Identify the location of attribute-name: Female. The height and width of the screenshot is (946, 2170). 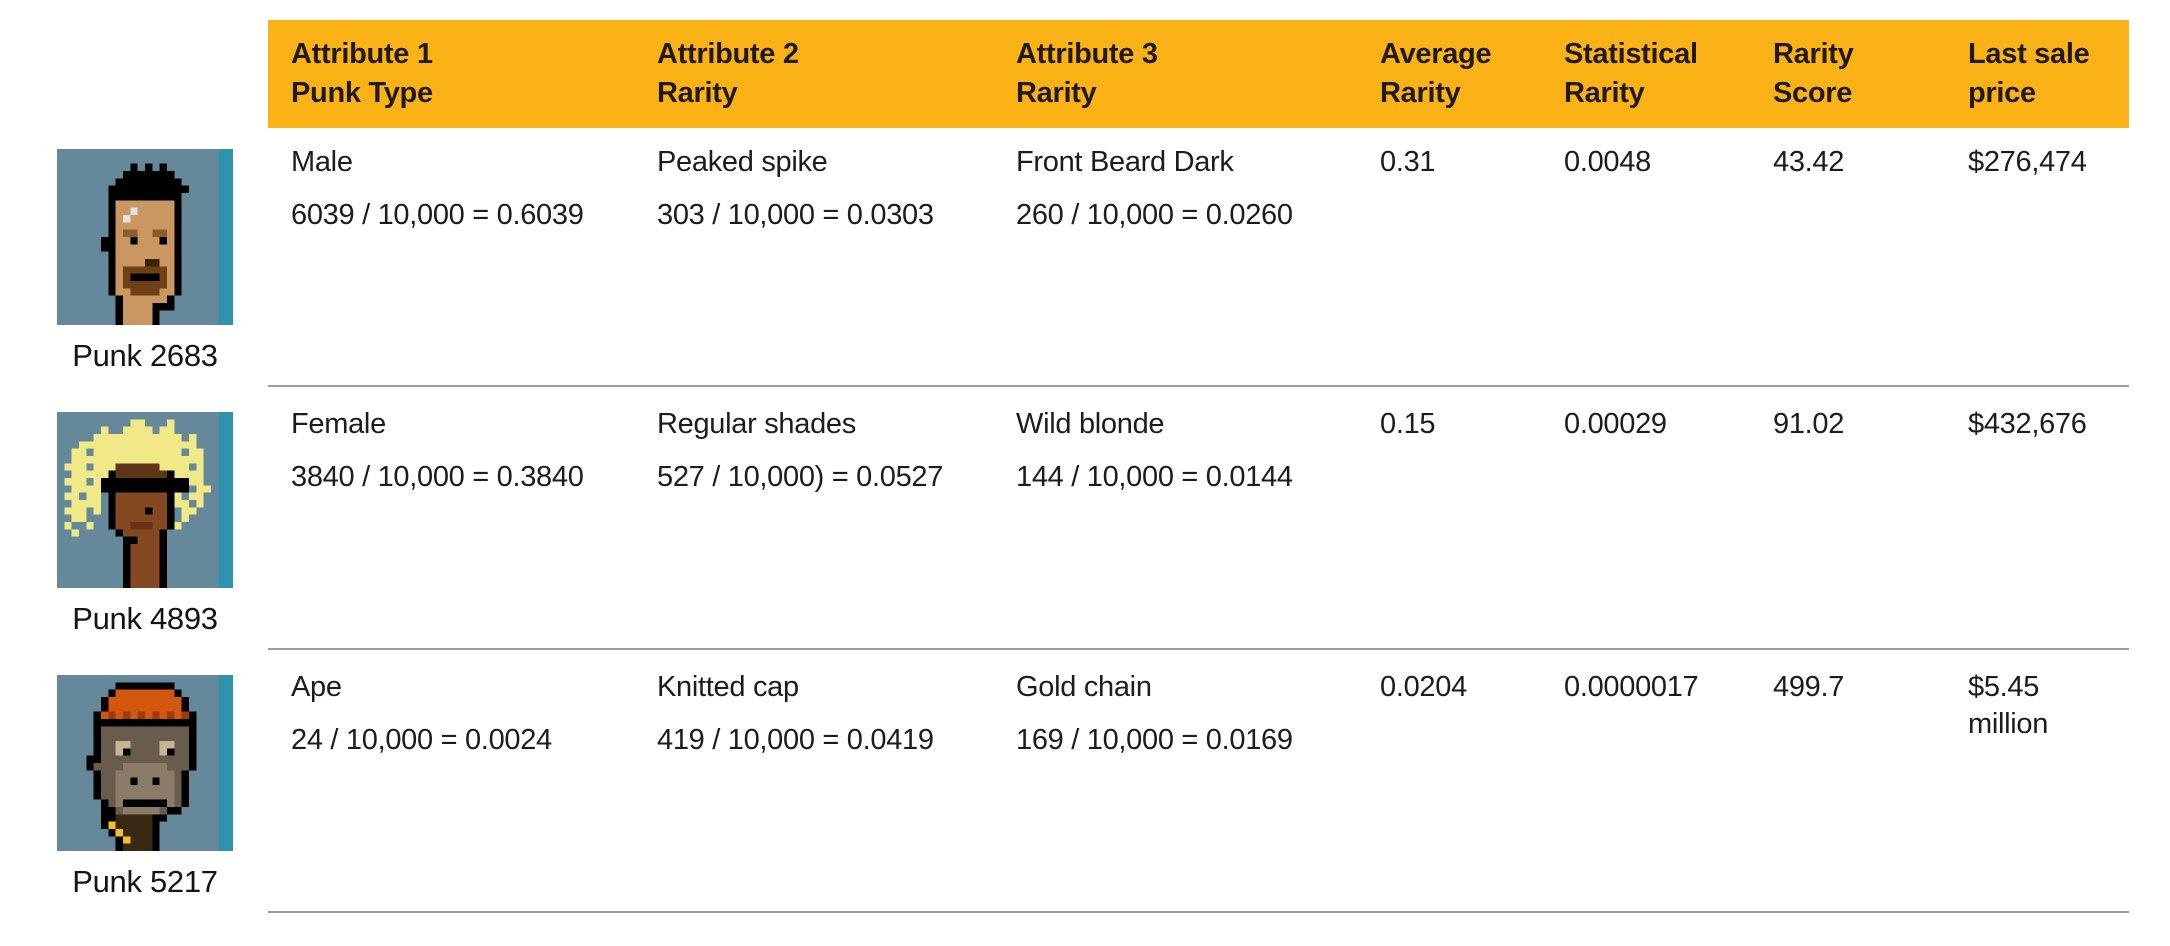
(338, 424).